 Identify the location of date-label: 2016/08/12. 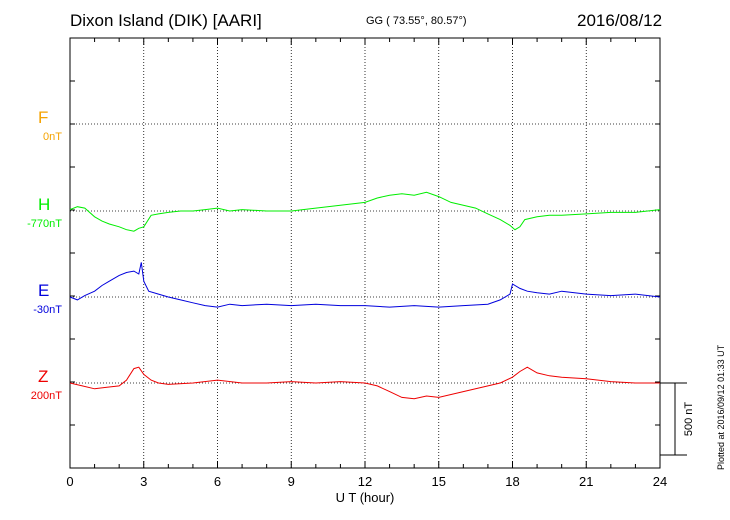
(620, 20).